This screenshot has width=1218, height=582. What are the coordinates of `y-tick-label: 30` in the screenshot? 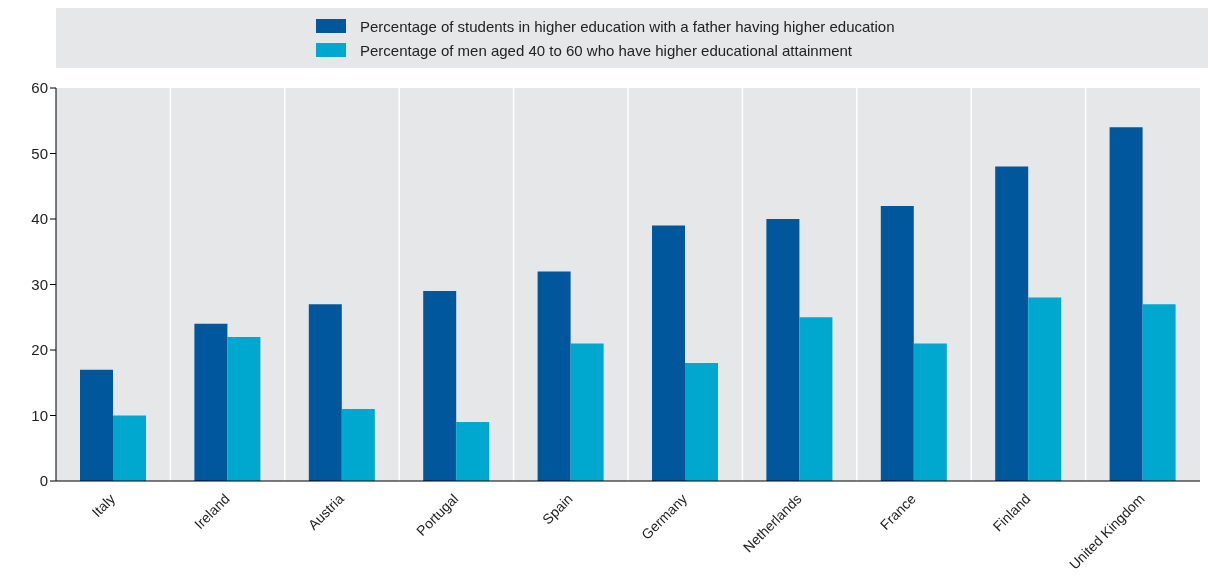 It's located at (39, 284).